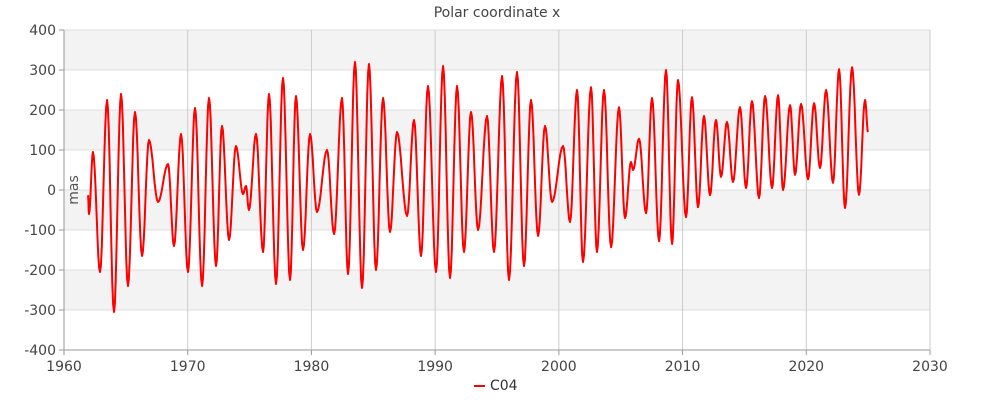 This screenshot has width=1000, height=400. What do you see at coordinates (435, 367) in the screenshot?
I see `x-tick-label: 1990` at bounding box center [435, 367].